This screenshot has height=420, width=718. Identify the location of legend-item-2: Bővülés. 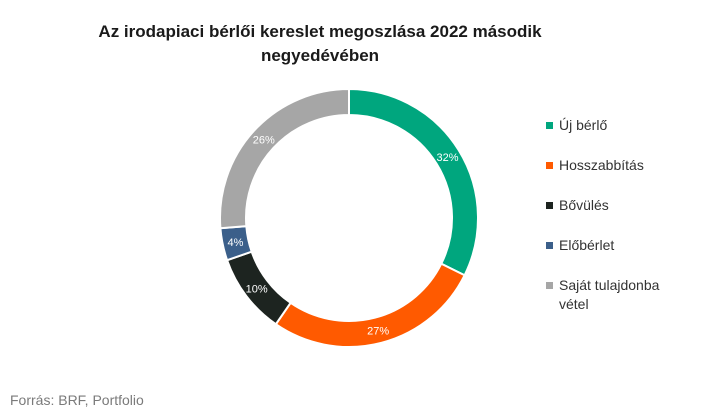
(631, 216).